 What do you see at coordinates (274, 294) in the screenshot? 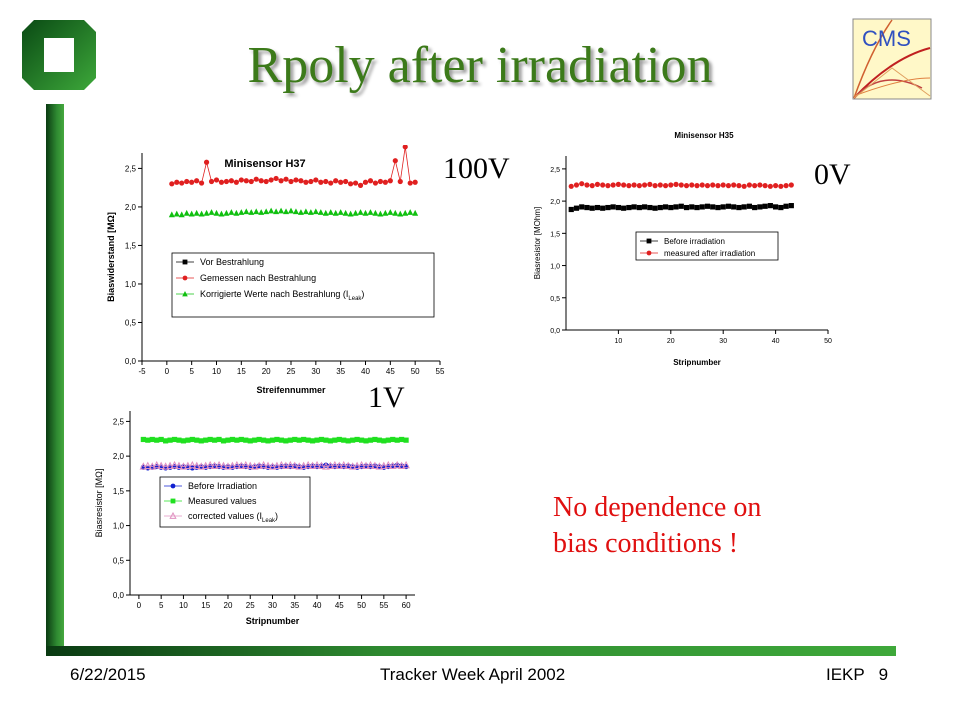
I see `legend-entry-text: Korrigierte Werte nach Bestrahlung (I` at bounding box center [274, 294].